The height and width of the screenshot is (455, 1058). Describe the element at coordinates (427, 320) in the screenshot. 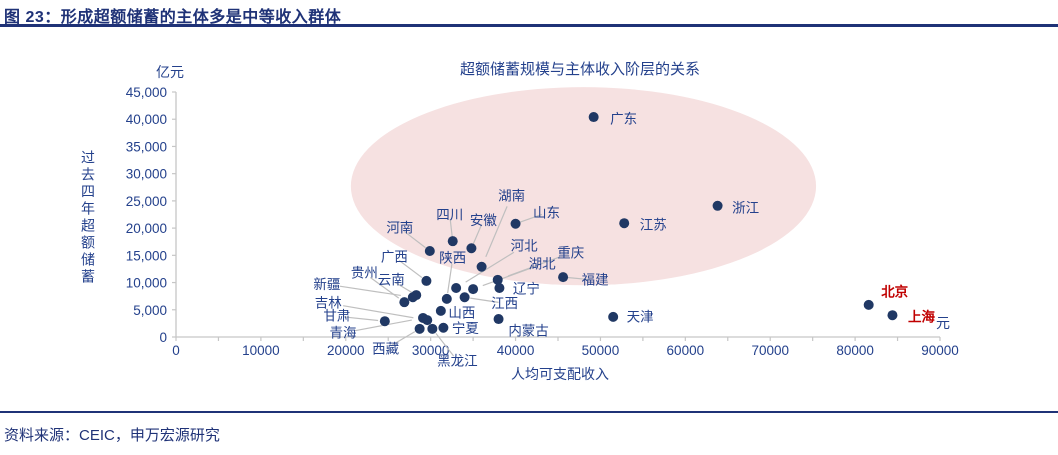

I see `scatter-point-吉林` at that location.